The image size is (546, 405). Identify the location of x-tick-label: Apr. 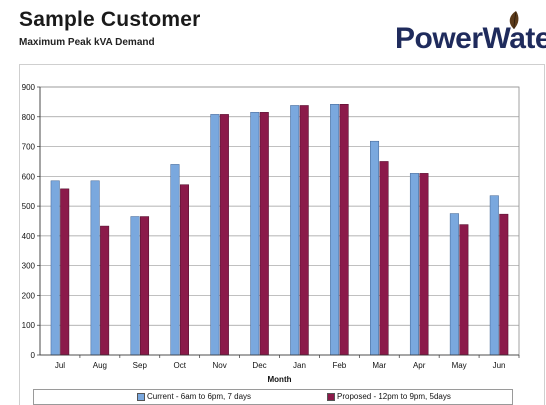
(419, 365).